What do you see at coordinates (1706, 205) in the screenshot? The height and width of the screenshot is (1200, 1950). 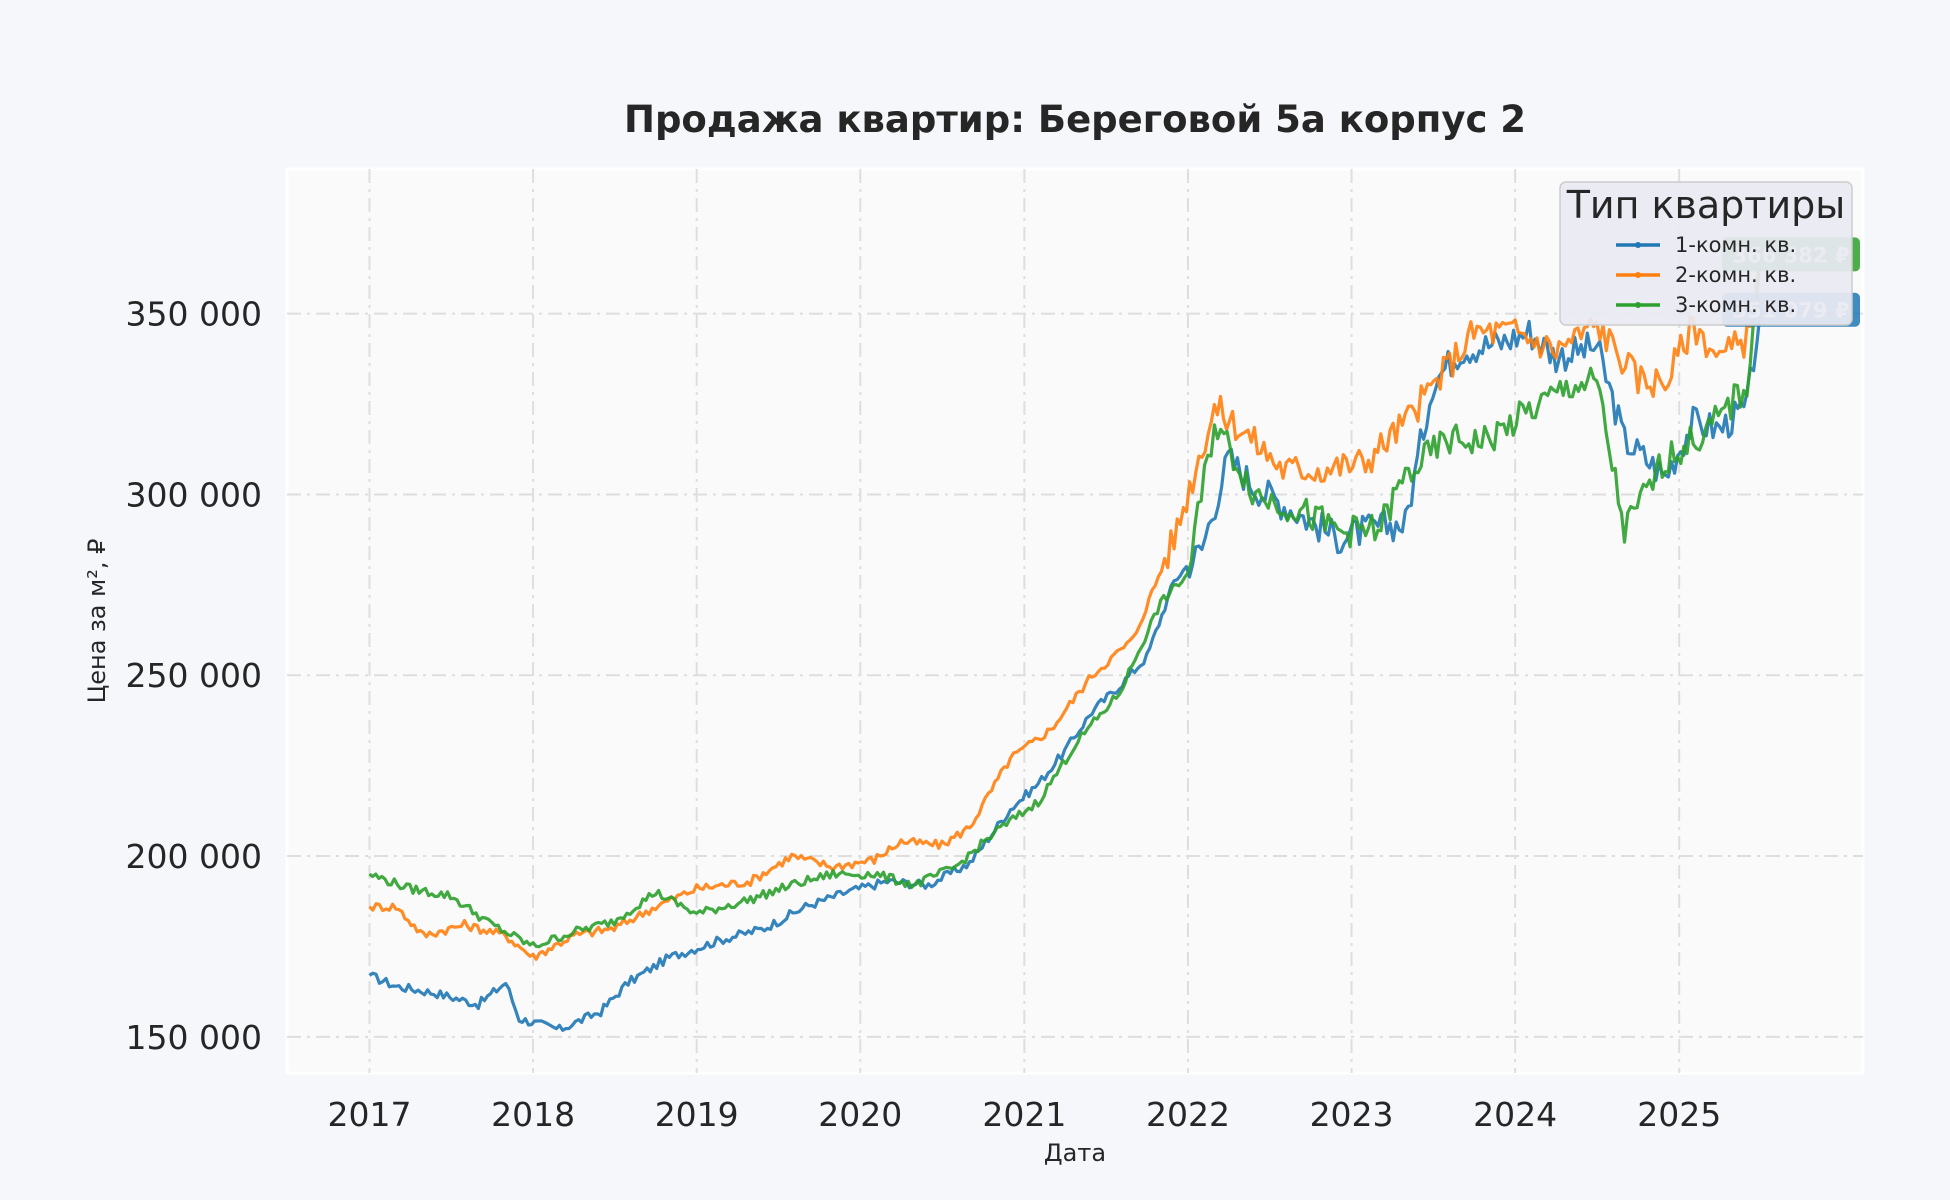 I see `legend-title: Тип квартиры` at bounding box center [1706, 205].